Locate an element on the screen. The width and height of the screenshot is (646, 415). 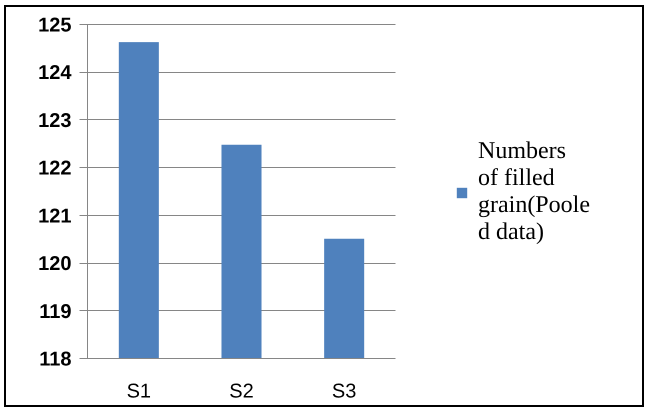
x-tick-label: S2 is located at coordinates (241, 391).